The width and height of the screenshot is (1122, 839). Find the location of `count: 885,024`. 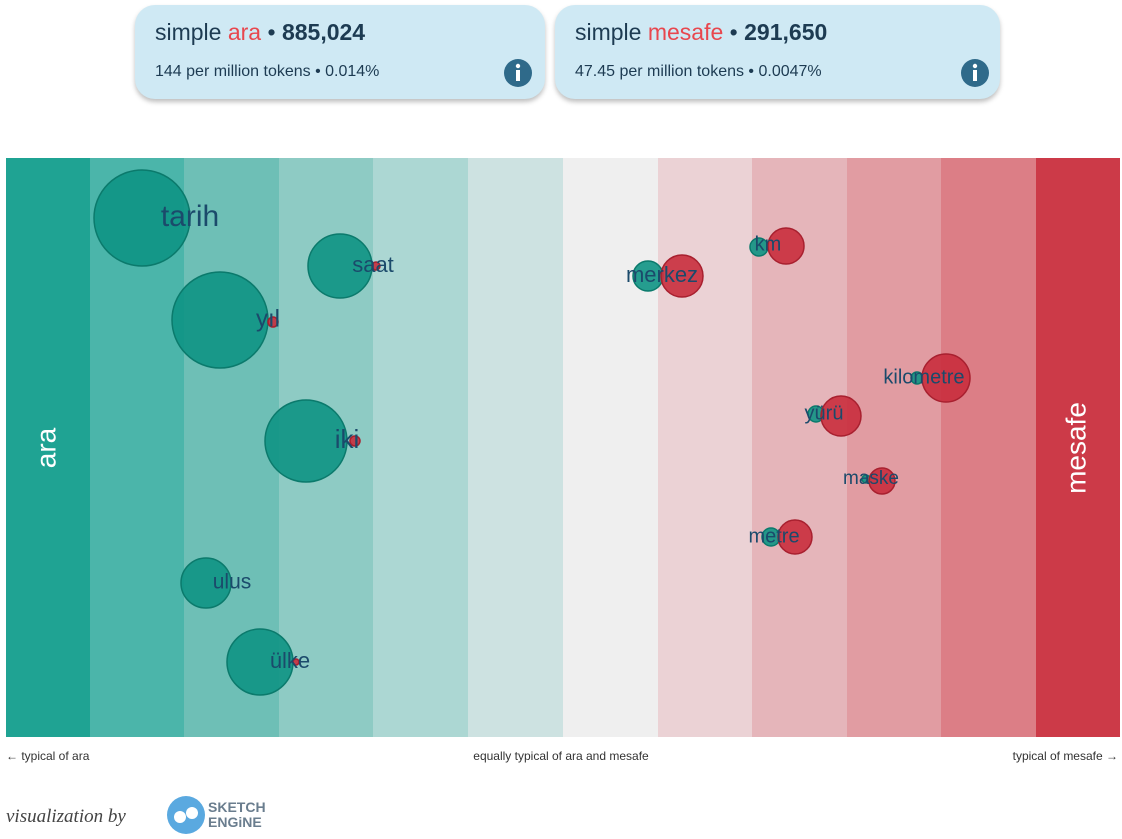

count: 885,024 is located at coordinates (323, 32).